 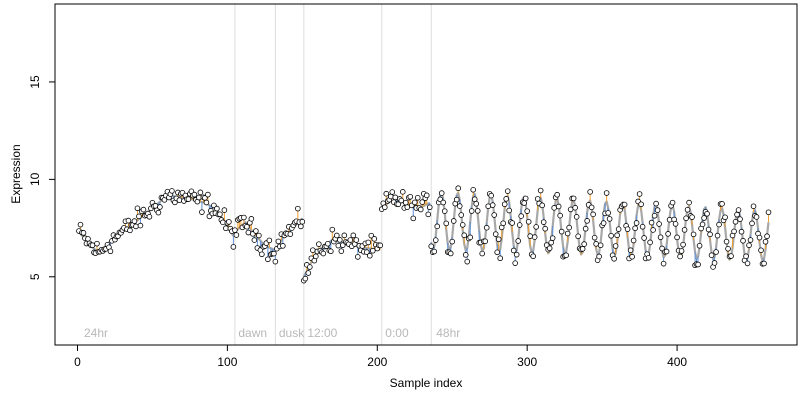 What do you see at coordinates (292, 333) in the screenshot?
I see `annotation-label: dusk` at bounding box center [292, 333].